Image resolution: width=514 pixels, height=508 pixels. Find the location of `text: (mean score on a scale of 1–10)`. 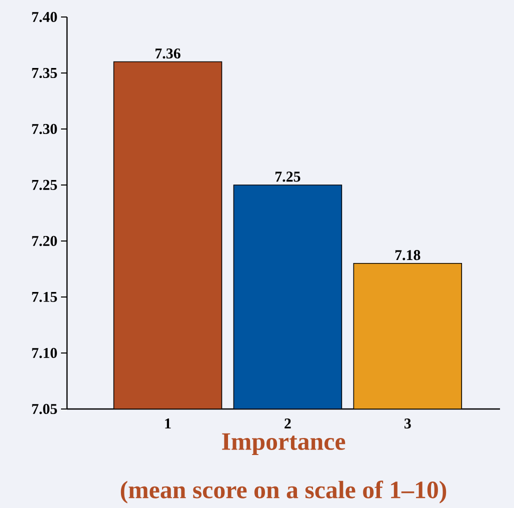

text: (mean score on a scale of 1–10) is located at coordinates (283, 492).